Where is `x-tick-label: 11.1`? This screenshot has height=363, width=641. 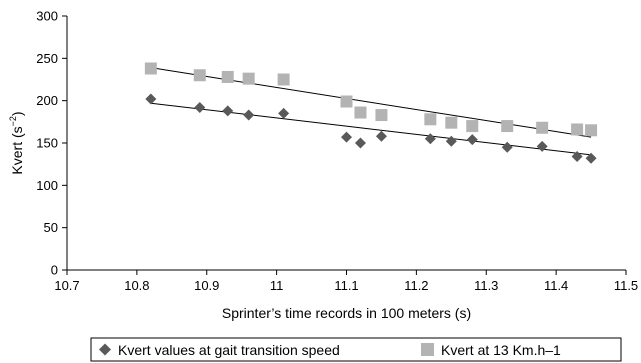
x-tick-label: 11.1 is located at coordinates (346, 285).